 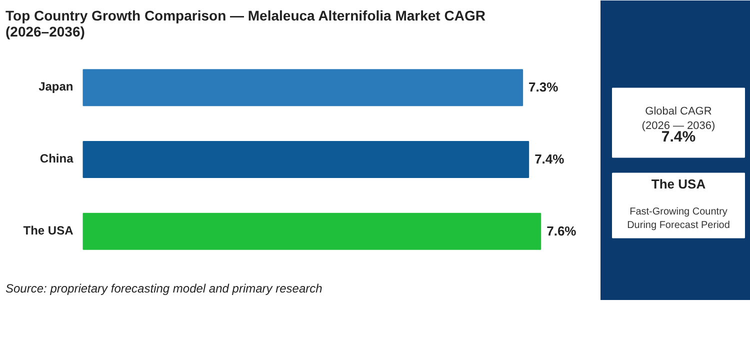 I want to click on y-tick-label: The USA, so click(x=48, y=230).